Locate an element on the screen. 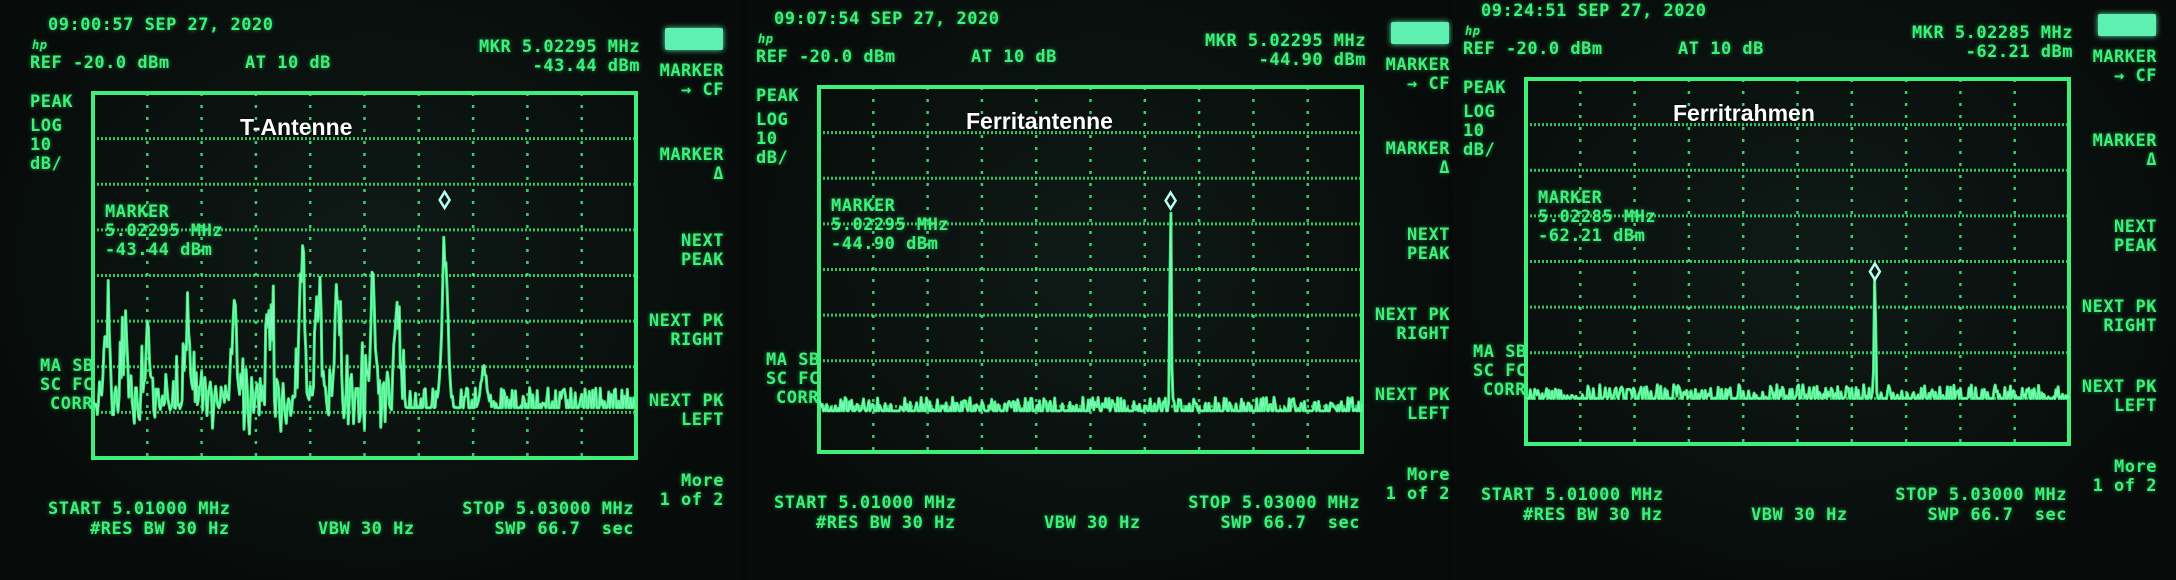  antenna-title: Ferritantenne is located at coordinates (1039, 121).